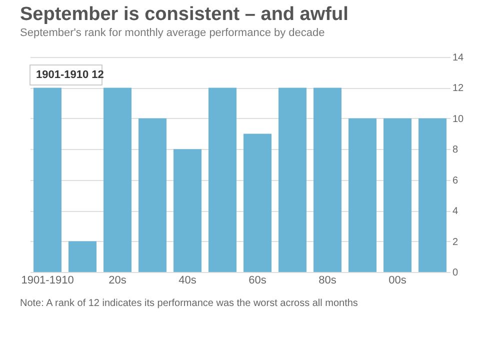 This screenshot has height=362, width=500. What do you see at coordinates (117, 280) in the screenshot?
I see `x-tick-label: 20s` at bounding box center [117, 280].